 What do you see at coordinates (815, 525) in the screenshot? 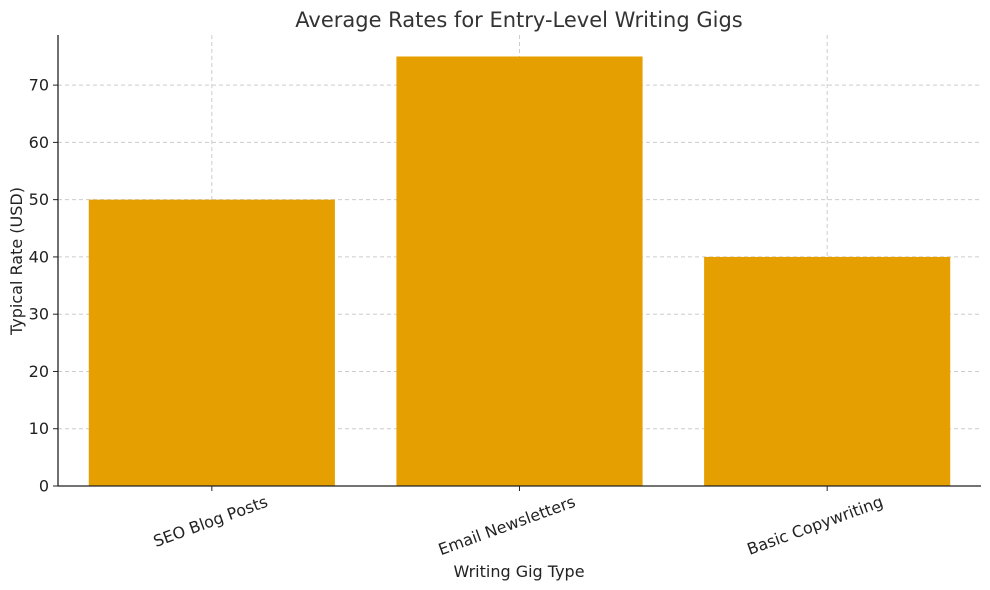
I see `x-tick-label: Basic Copywriting` at bounding box center [815, 525].